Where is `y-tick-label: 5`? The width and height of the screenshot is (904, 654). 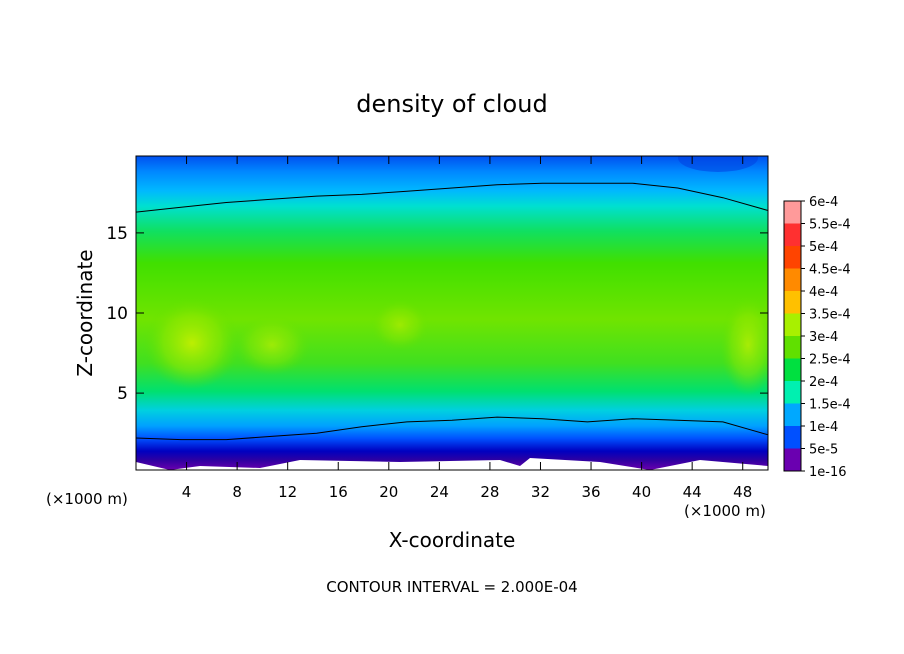
y-tick-label: 5 is located at coordinates (122, 394).